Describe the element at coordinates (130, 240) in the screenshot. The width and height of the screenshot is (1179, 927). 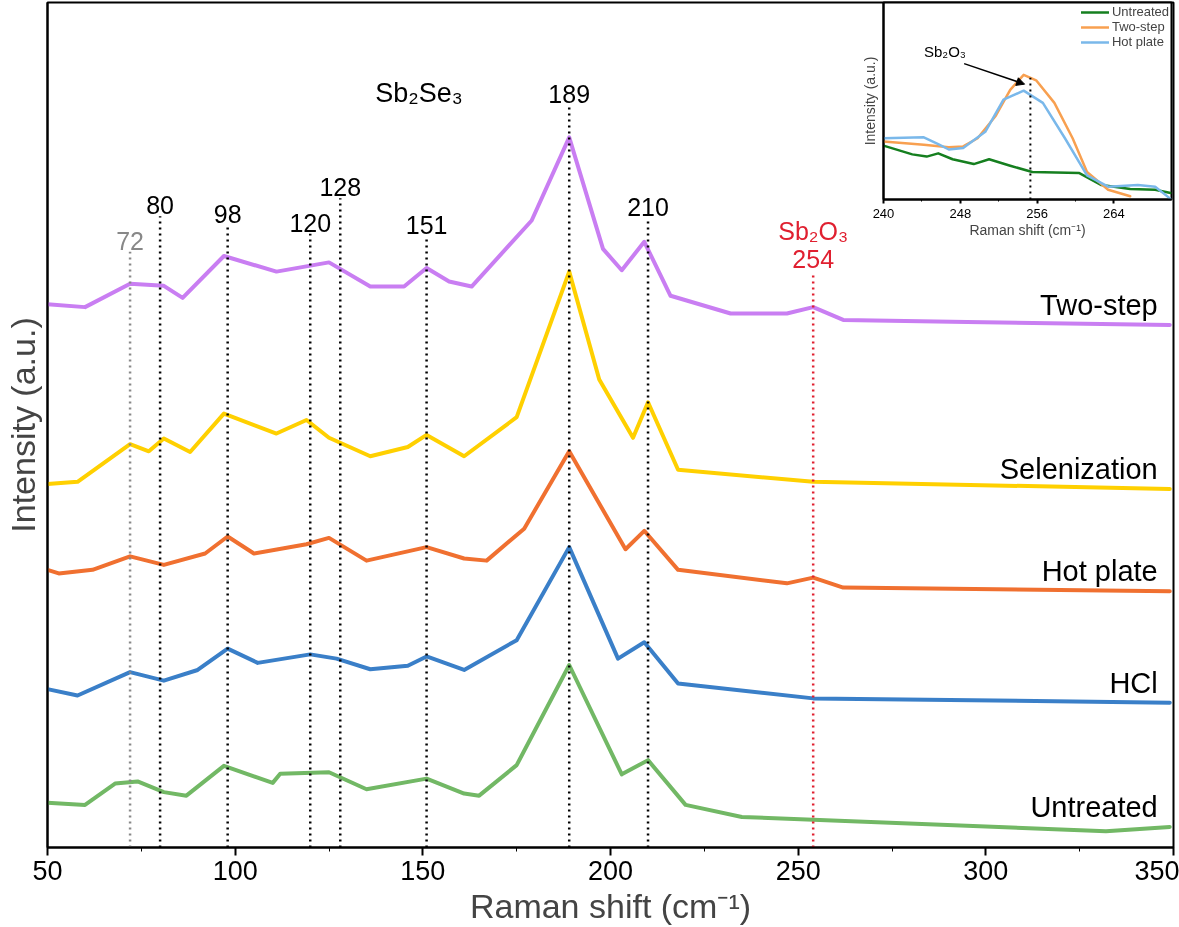
I see `ref-line-label: 72` at that location.